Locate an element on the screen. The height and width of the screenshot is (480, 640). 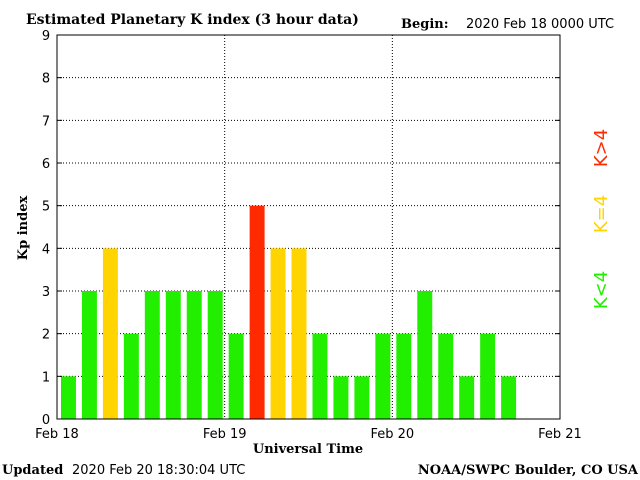
y-tick-label: 7 is located at coordinates (46, 121).